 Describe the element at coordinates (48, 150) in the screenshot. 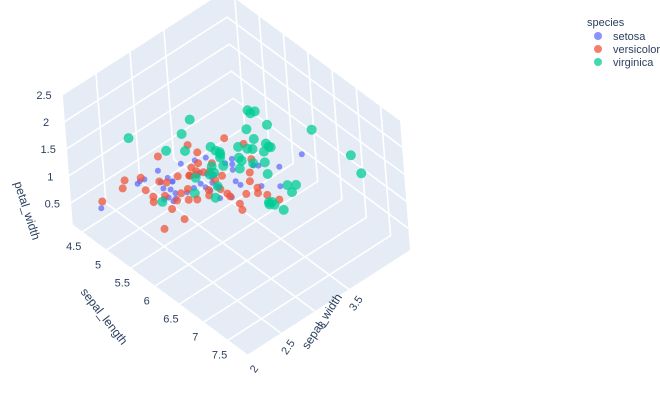

I see `z-tick-label: 1.5` at that location.